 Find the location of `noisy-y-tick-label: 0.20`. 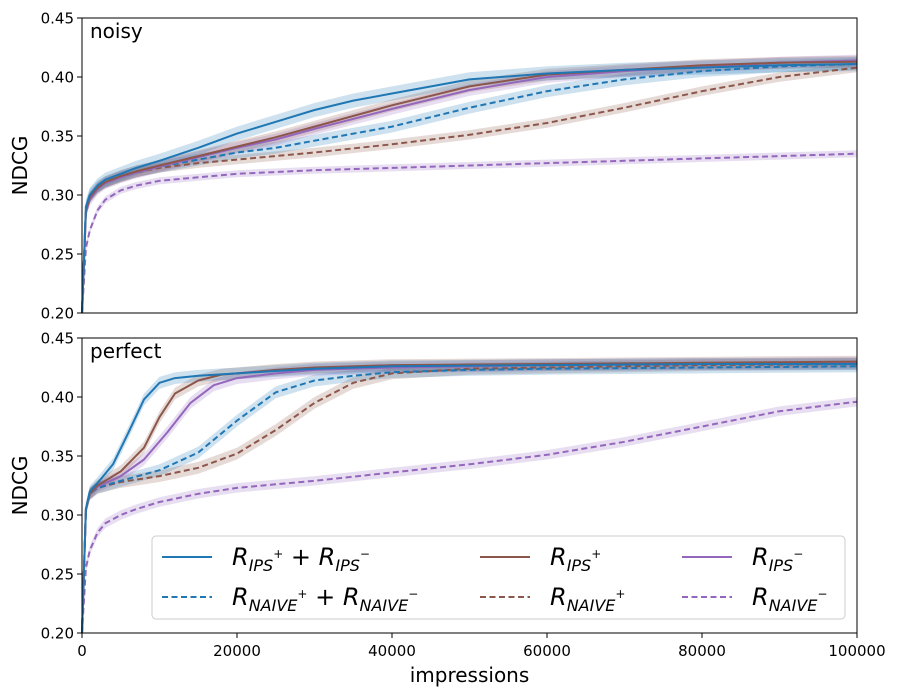

noisy-y-tick-label: 0.20 is located at coordinates (57, 314).